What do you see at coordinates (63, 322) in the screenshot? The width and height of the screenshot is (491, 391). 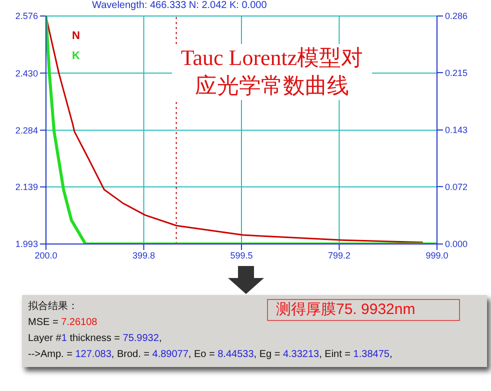 I see `text: MSE = 7.26108` at bounding box center [63, 322].